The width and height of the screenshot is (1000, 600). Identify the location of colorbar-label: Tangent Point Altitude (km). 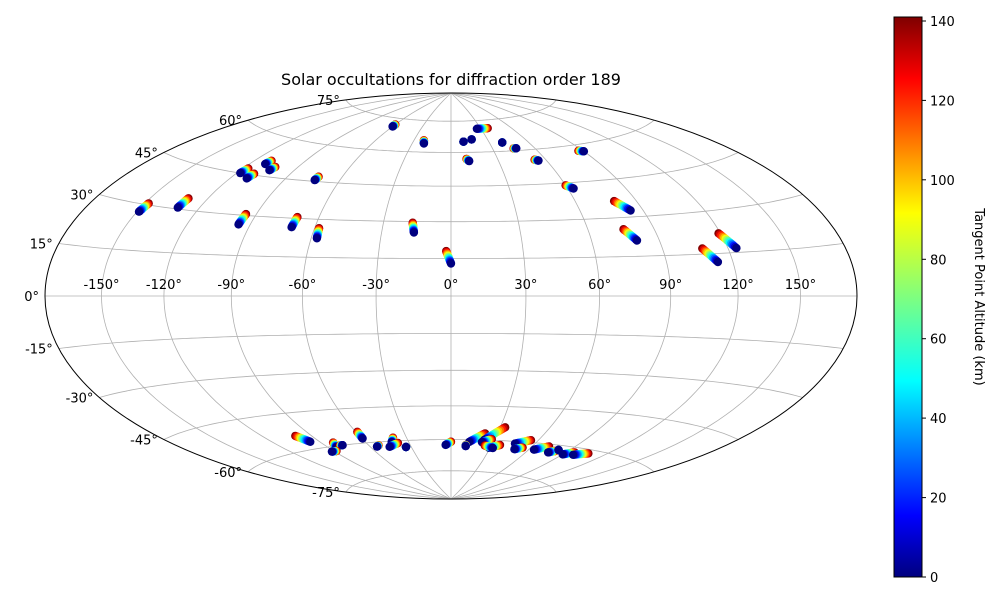
(978, 296).